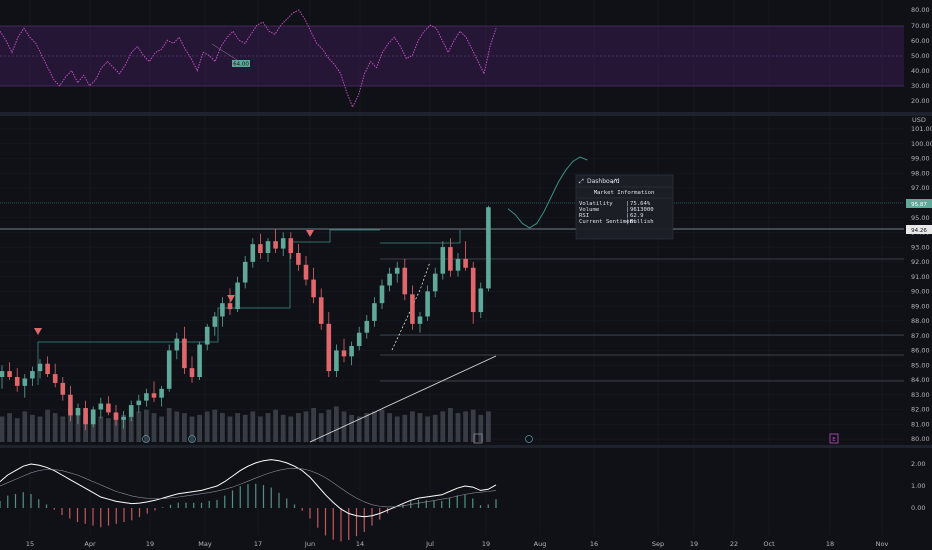 The image size is (932, 550). Describe the element at coordinates (920, 365) in the screenshot. I see `price-tick-label: 85.00` at that location.